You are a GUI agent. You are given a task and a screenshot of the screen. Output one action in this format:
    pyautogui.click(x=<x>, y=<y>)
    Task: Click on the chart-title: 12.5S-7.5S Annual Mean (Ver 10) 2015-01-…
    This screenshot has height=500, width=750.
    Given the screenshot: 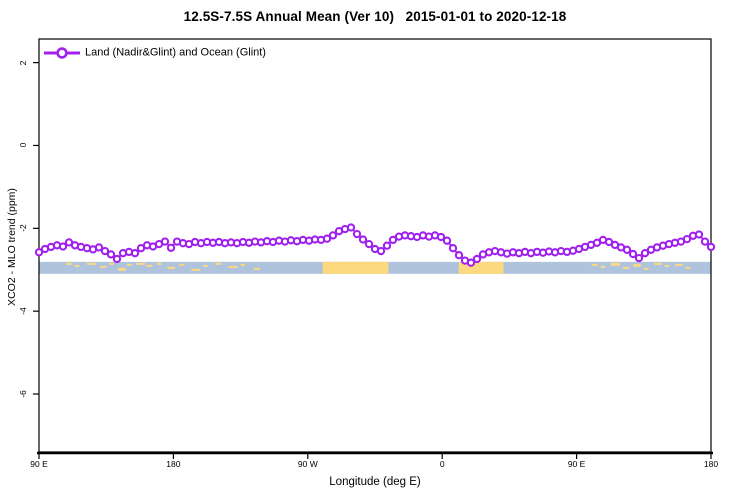 What is the action you would take?
    pyautogui.click(x=375, y=16)
    